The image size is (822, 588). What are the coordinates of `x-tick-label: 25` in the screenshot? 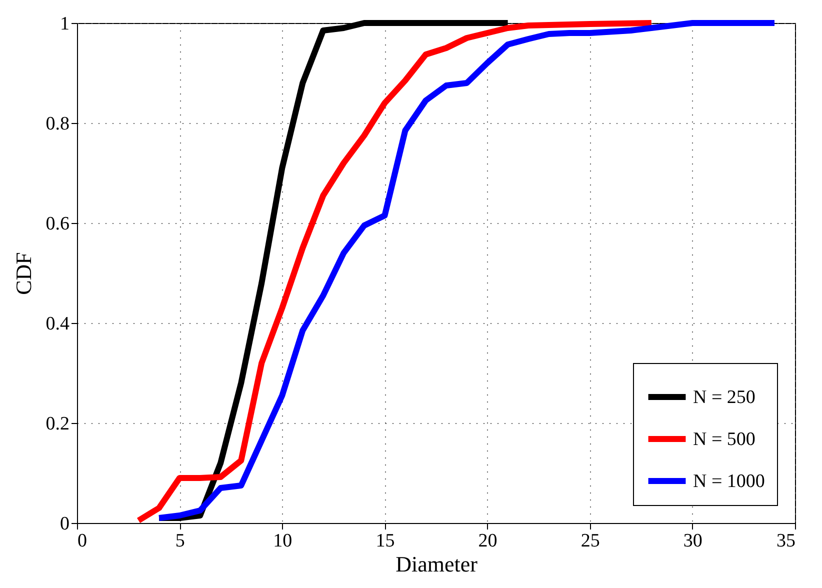 It's located at (590, 541).